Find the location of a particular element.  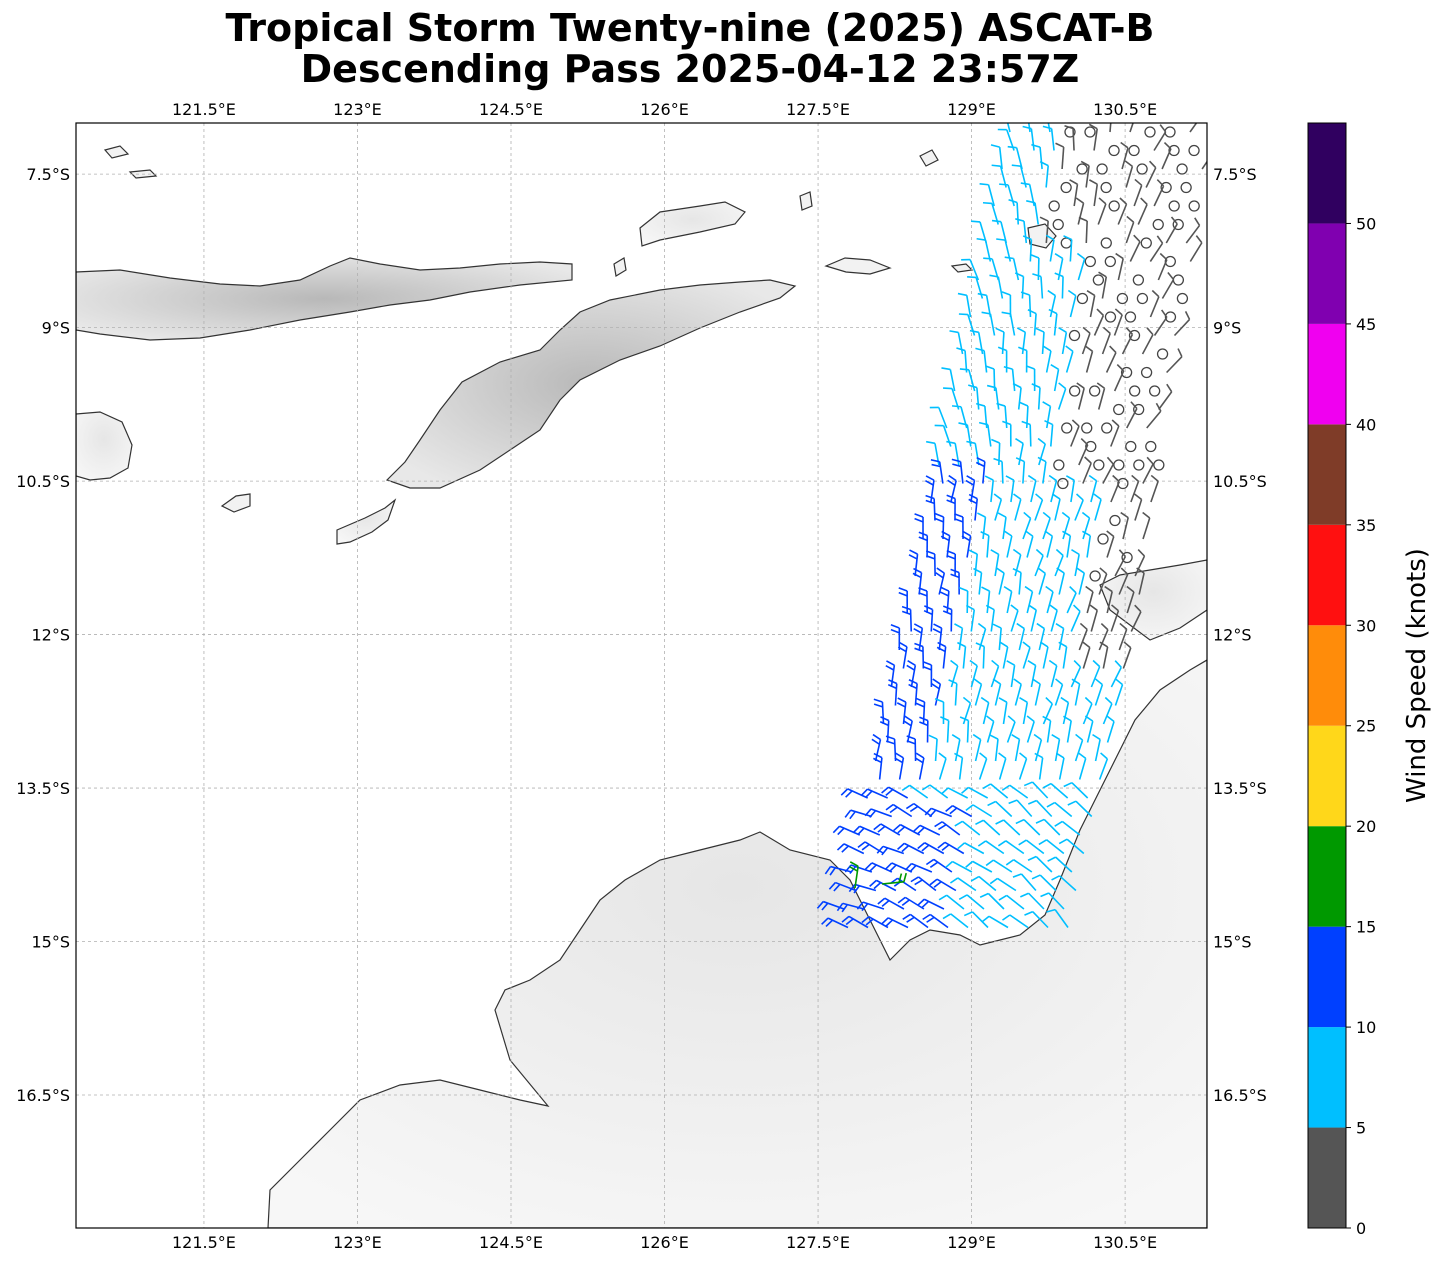

lat-tick-label-left: 15°S is located at coordinates (50, 942).